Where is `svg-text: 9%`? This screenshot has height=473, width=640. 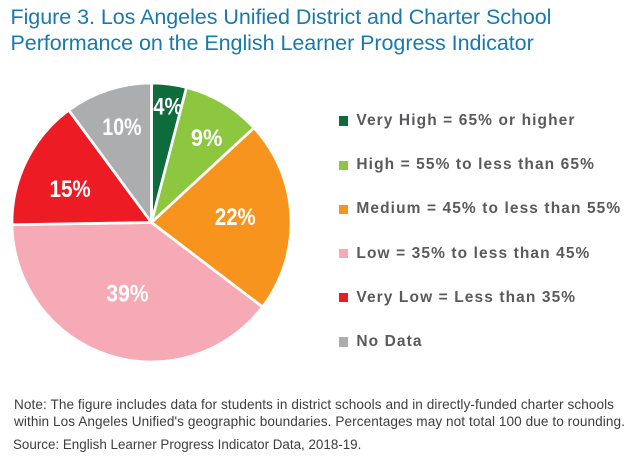 svg-text: 9% is located at coordinates (207, 138).